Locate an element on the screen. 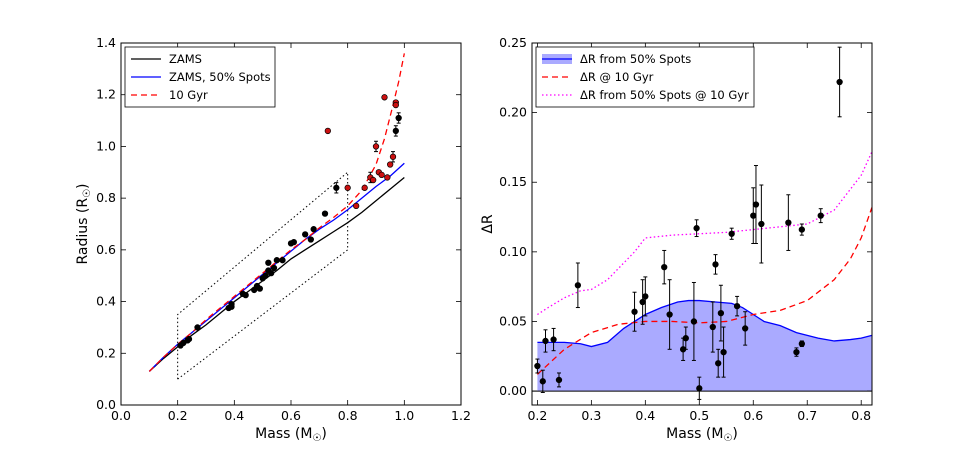 This screenshot has width=969, height=450. right-ytick-label-2: 0.10 is located at coordinates (513, 251).